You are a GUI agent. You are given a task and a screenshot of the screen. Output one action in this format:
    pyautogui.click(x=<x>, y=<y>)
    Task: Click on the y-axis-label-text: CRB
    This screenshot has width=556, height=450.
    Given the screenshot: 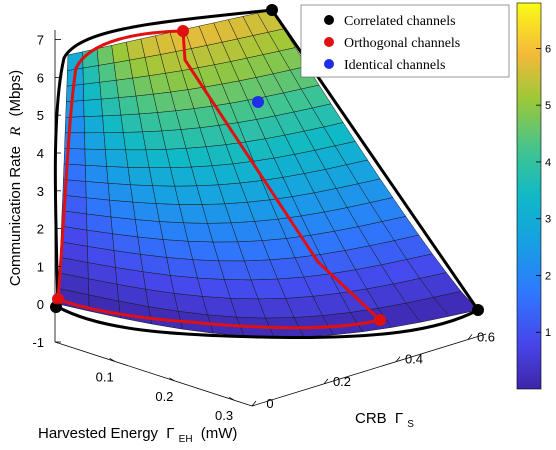 What is the action you would take?
    pyautogui.click(x=371, y=418)
    